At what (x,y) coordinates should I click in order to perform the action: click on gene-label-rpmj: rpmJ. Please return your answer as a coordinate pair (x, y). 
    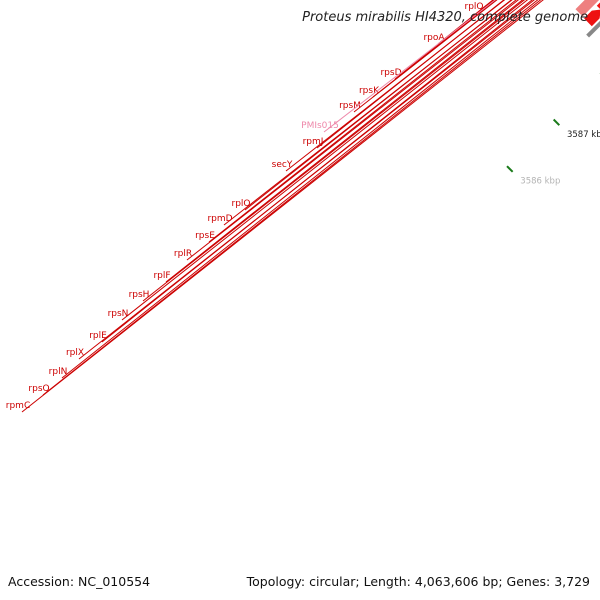
    Looking at the image, I should click on (313, 142).